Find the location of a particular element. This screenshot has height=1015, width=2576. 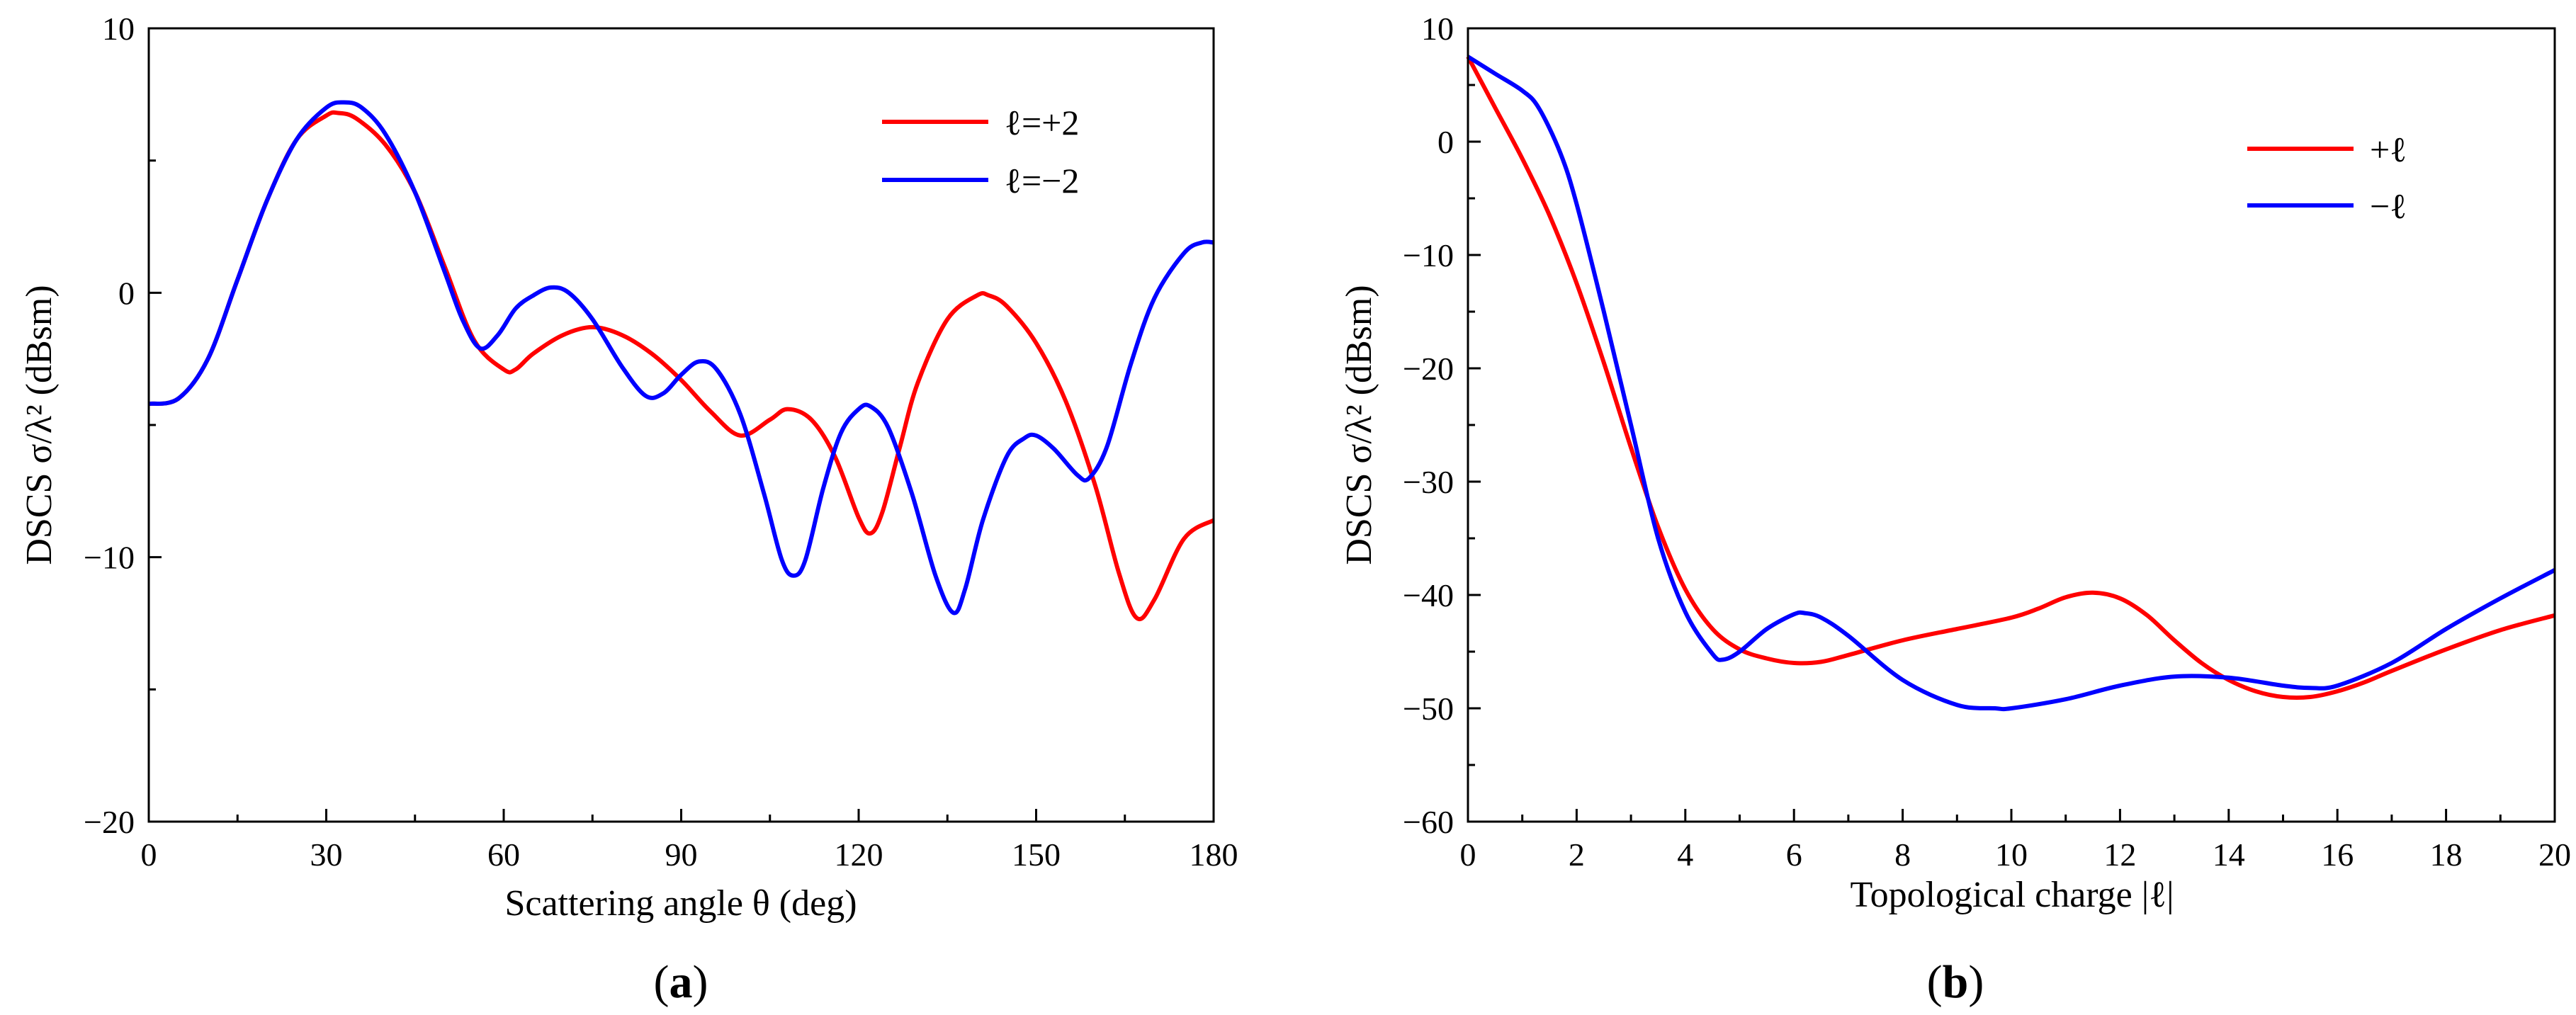

panel-a-caption: (a) is located at coordinates (681, 982).